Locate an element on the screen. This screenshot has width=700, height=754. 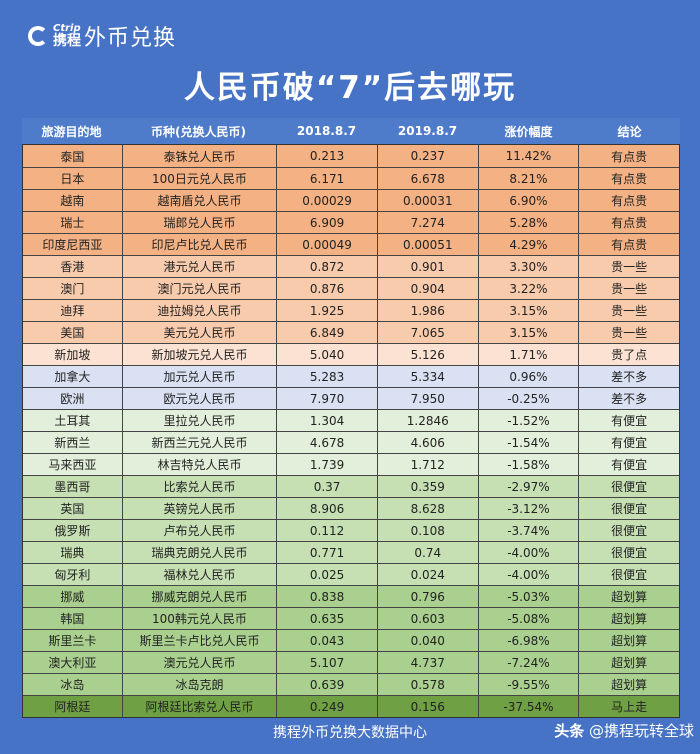
table-cell: 6.849 is located at coordinates (326, 332).